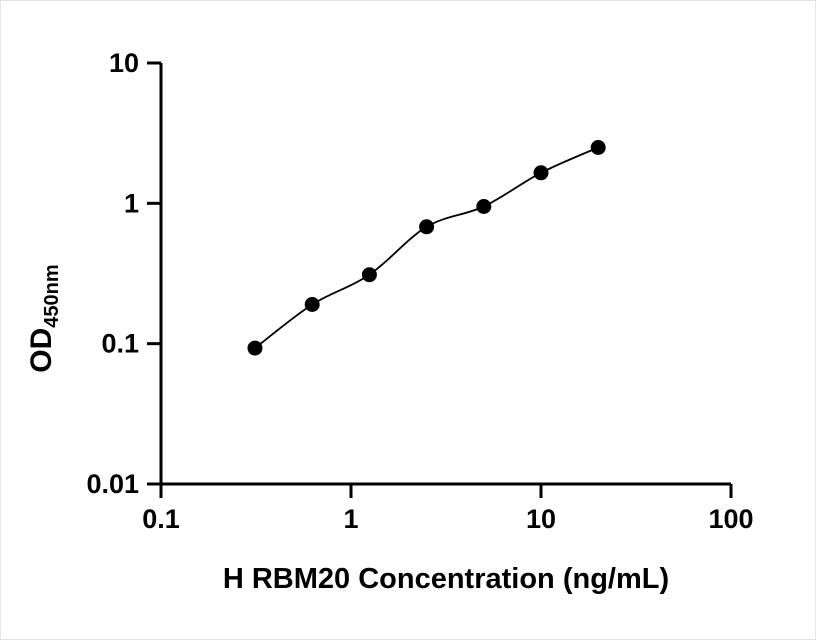 The height and width of the screenshot is (640, 816). What do you see at coordinates (131, 203) in the screenshot?
I see `y-tick-label: 1` at bounding box center [131, 203].